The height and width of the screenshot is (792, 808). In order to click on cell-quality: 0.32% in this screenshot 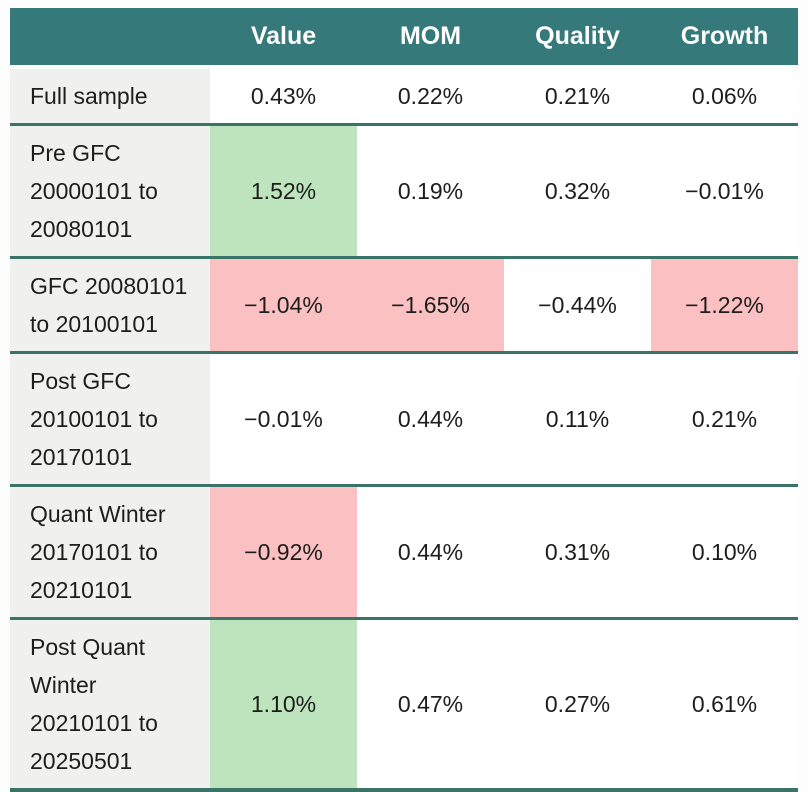, I will do `click(577, 191)`.